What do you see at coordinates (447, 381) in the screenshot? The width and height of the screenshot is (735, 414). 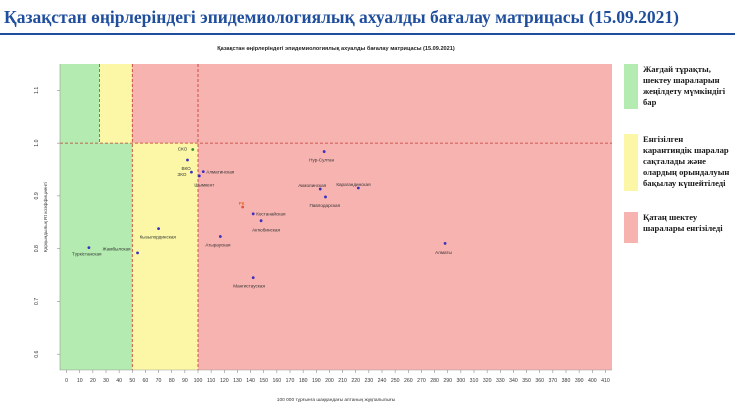 I see `x-tick-label: 290` at bounding box center [447, 381].